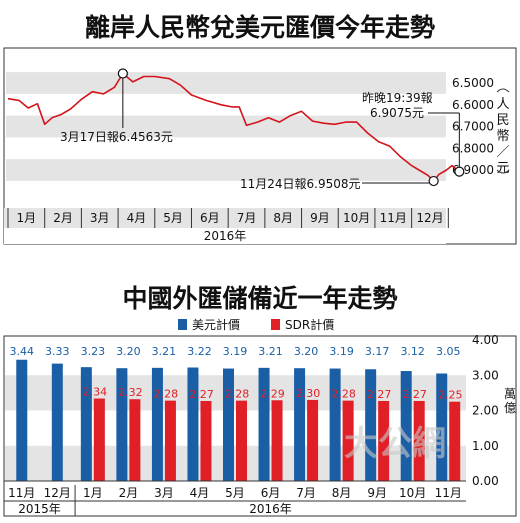  Describe the element at coordinates (342, 493) in the screenshot. I see `chart2-x-tick-label: 8月` at that location.